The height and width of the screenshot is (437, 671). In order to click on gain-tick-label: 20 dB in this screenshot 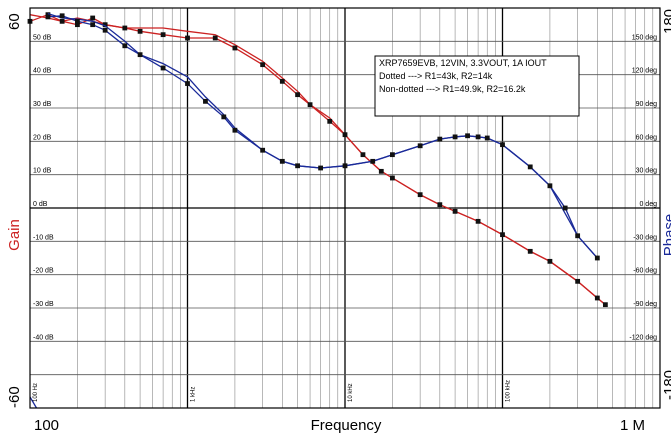, I will do `click(42, 137)`.